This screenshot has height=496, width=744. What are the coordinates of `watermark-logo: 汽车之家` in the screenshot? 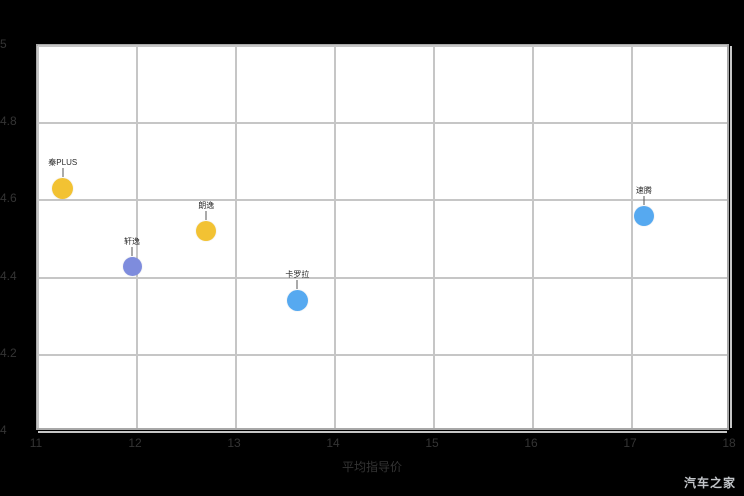 It's located at (709, 483).